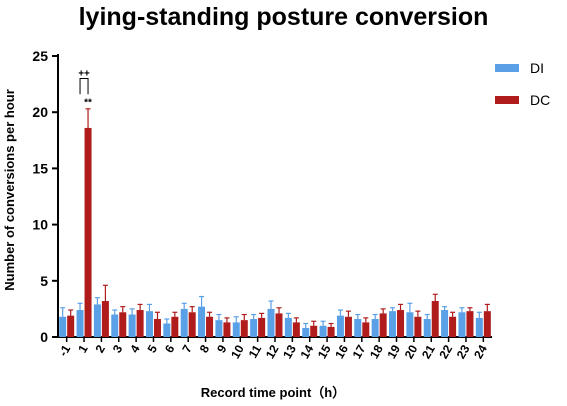 The image size is (567, 406). Describe the element at coordinates (537, 68) in the screenshot. I see `legend-label-di: DI` at that location.